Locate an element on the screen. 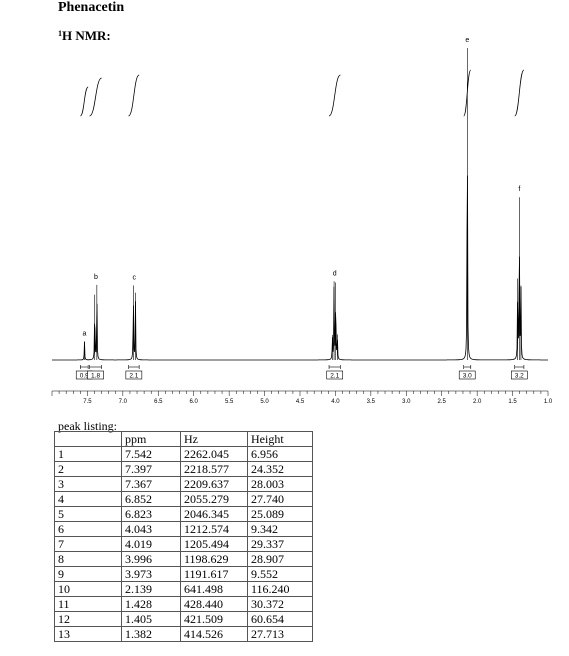  row-ppm: 3.996 is located at coordinates (151, 559).